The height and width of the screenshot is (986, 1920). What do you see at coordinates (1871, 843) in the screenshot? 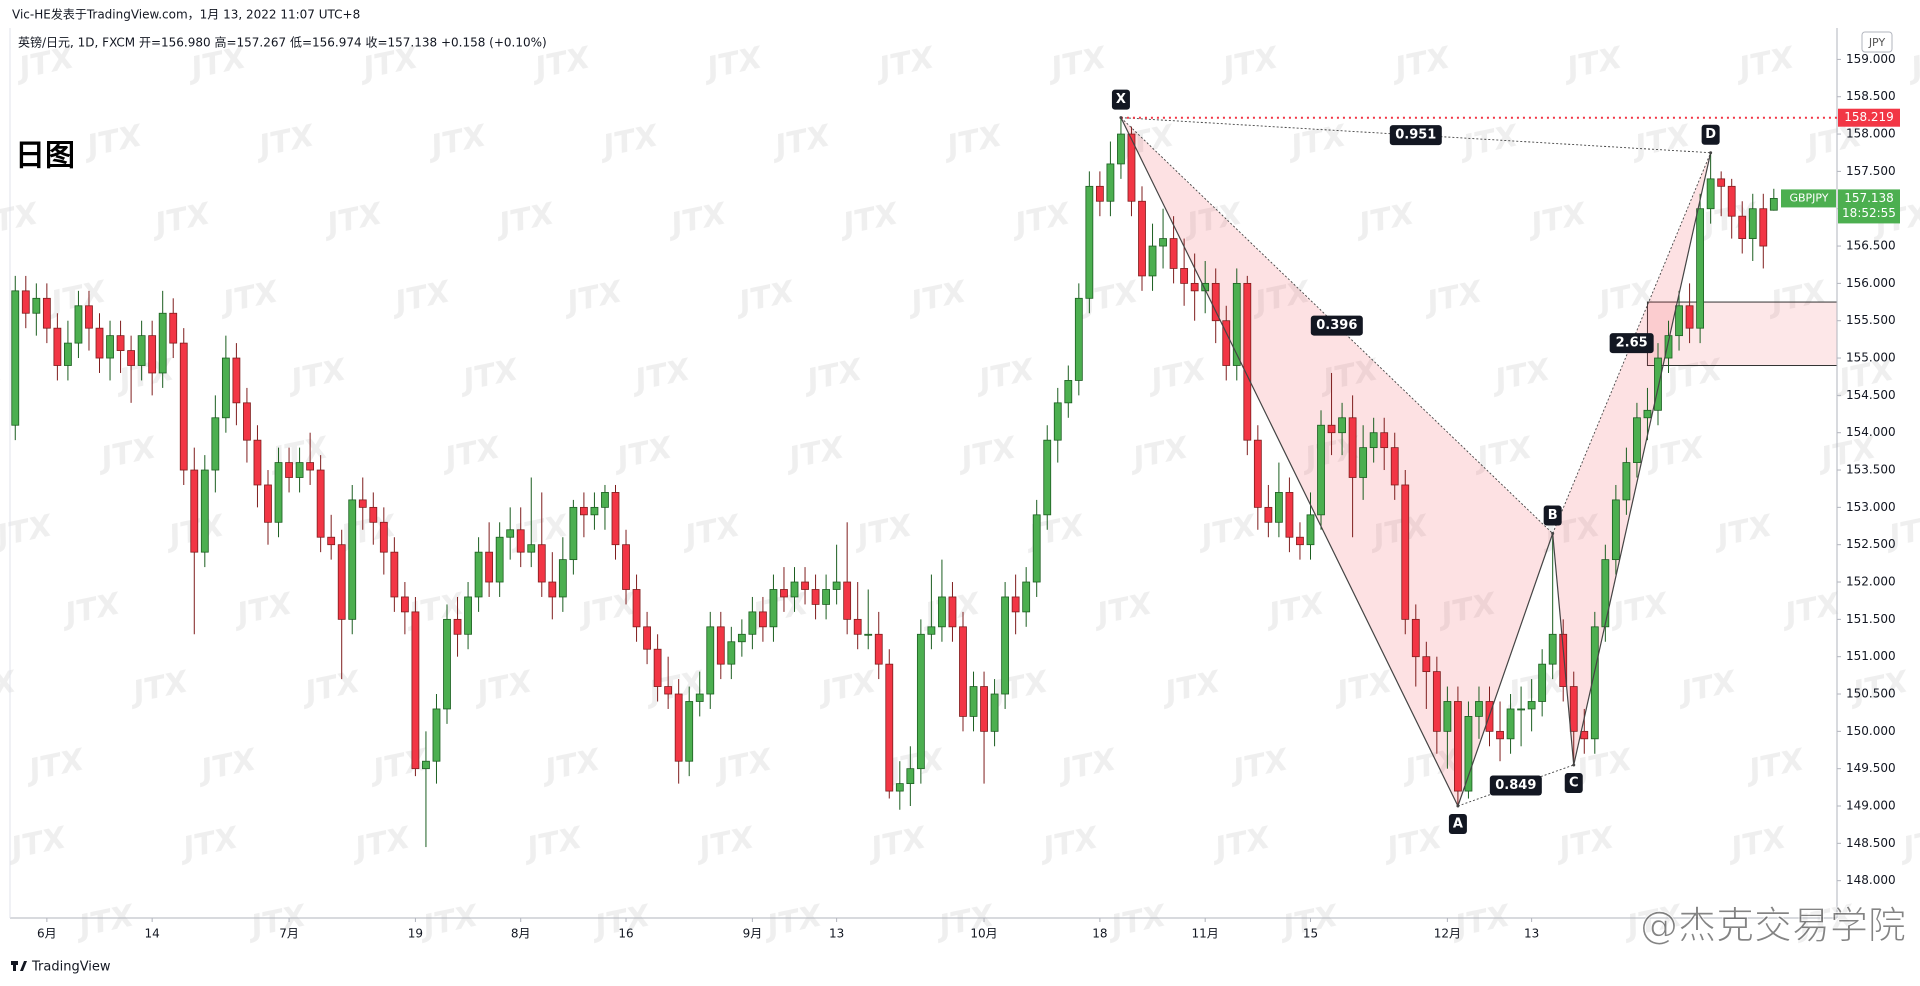
I see `y-tick-label: 148.500` at bounding box center [1871, 843].